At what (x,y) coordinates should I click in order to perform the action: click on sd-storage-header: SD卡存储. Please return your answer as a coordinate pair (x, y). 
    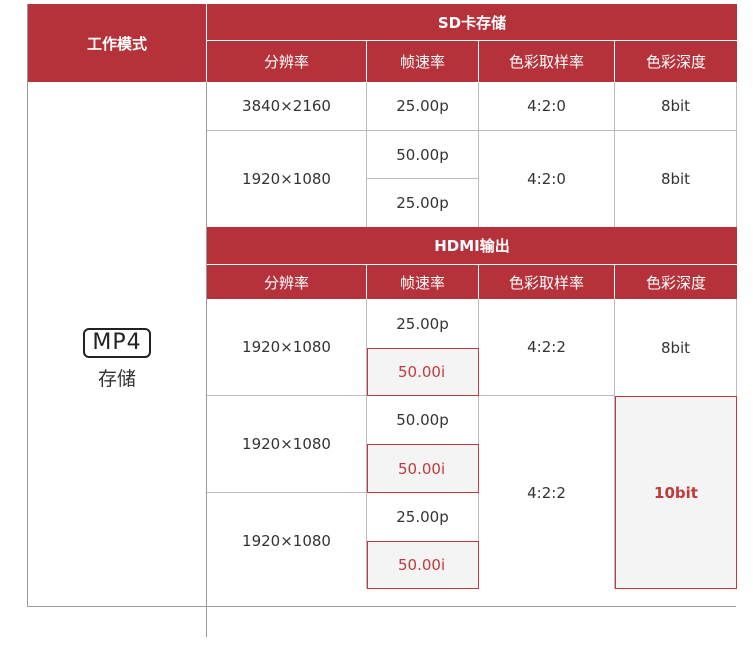
    Looking at the image, I should click on (472, 22).